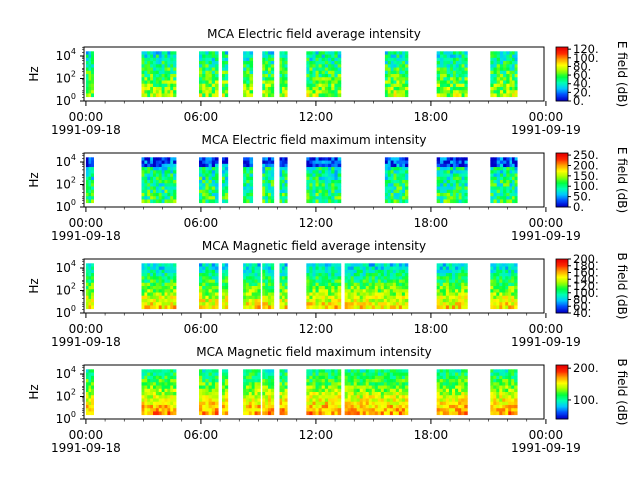  I want to click on spectrogram-segment, so click(252, 392).